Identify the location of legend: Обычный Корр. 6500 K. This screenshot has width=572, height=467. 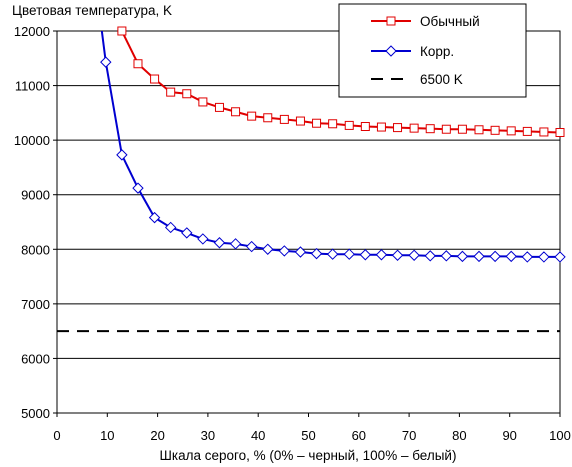
(432, 50).